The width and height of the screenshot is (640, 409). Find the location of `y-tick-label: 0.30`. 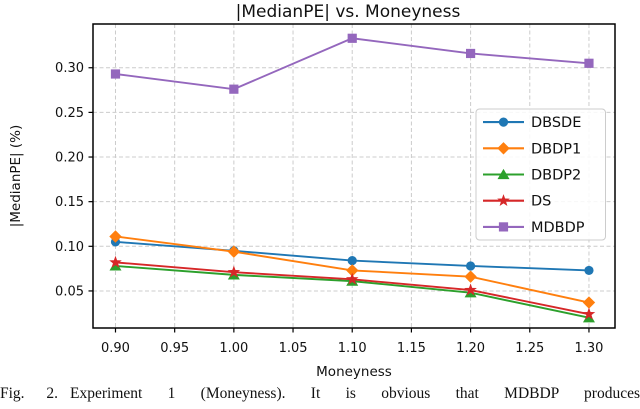

y-tick-label: 0.30 is located at coordinates (69, 68).